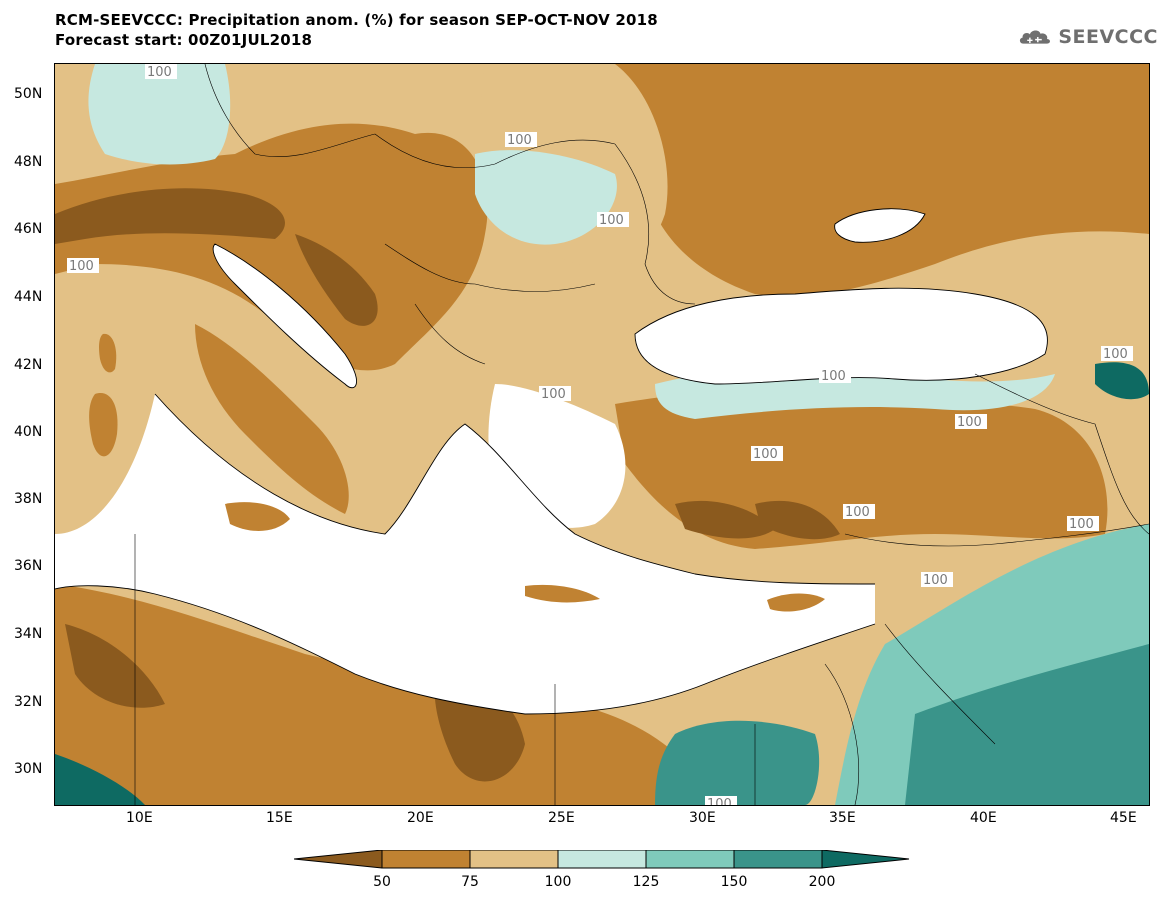  What do you see at coordinates (1108, 37) in the screenshot?
I see `logo-text: SEEVCCC` at bounding box center [1108, 37].